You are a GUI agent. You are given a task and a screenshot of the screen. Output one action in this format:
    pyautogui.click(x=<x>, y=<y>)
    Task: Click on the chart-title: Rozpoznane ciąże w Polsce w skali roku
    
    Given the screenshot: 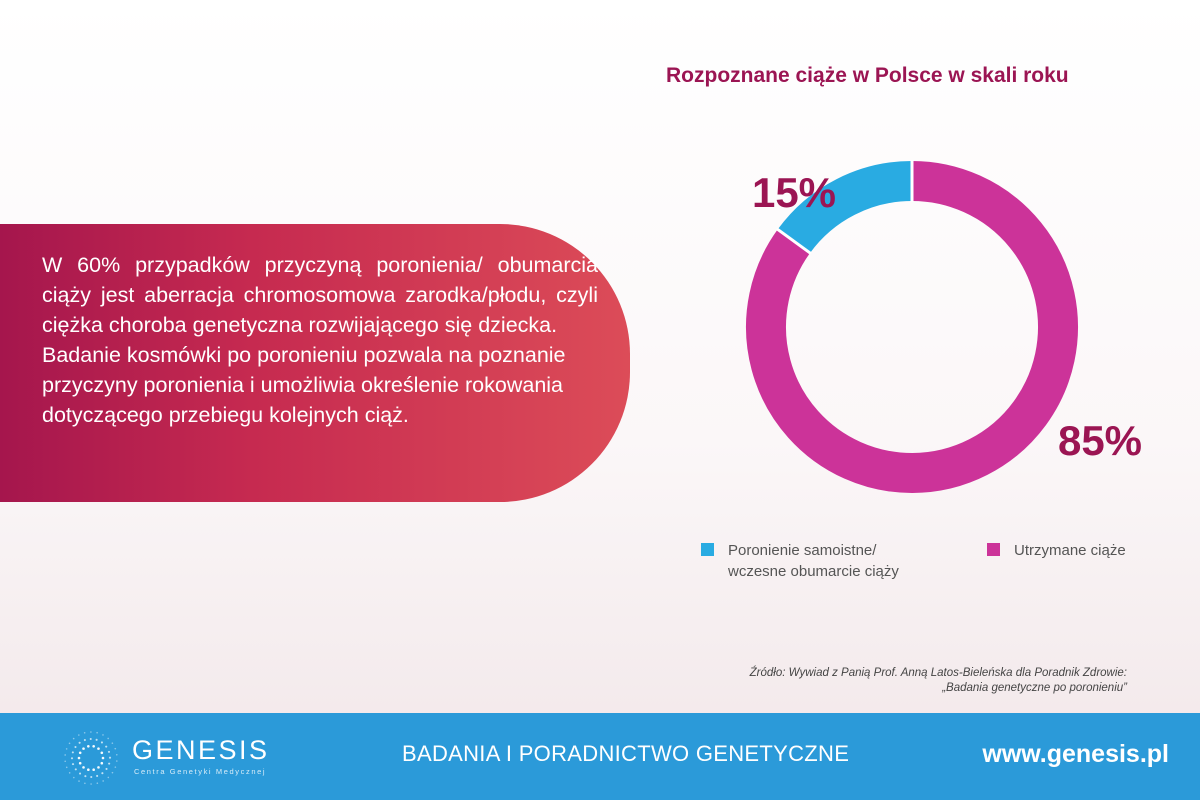 What is the action you would take?
    pyautogui.click(x=867, y=75)
    